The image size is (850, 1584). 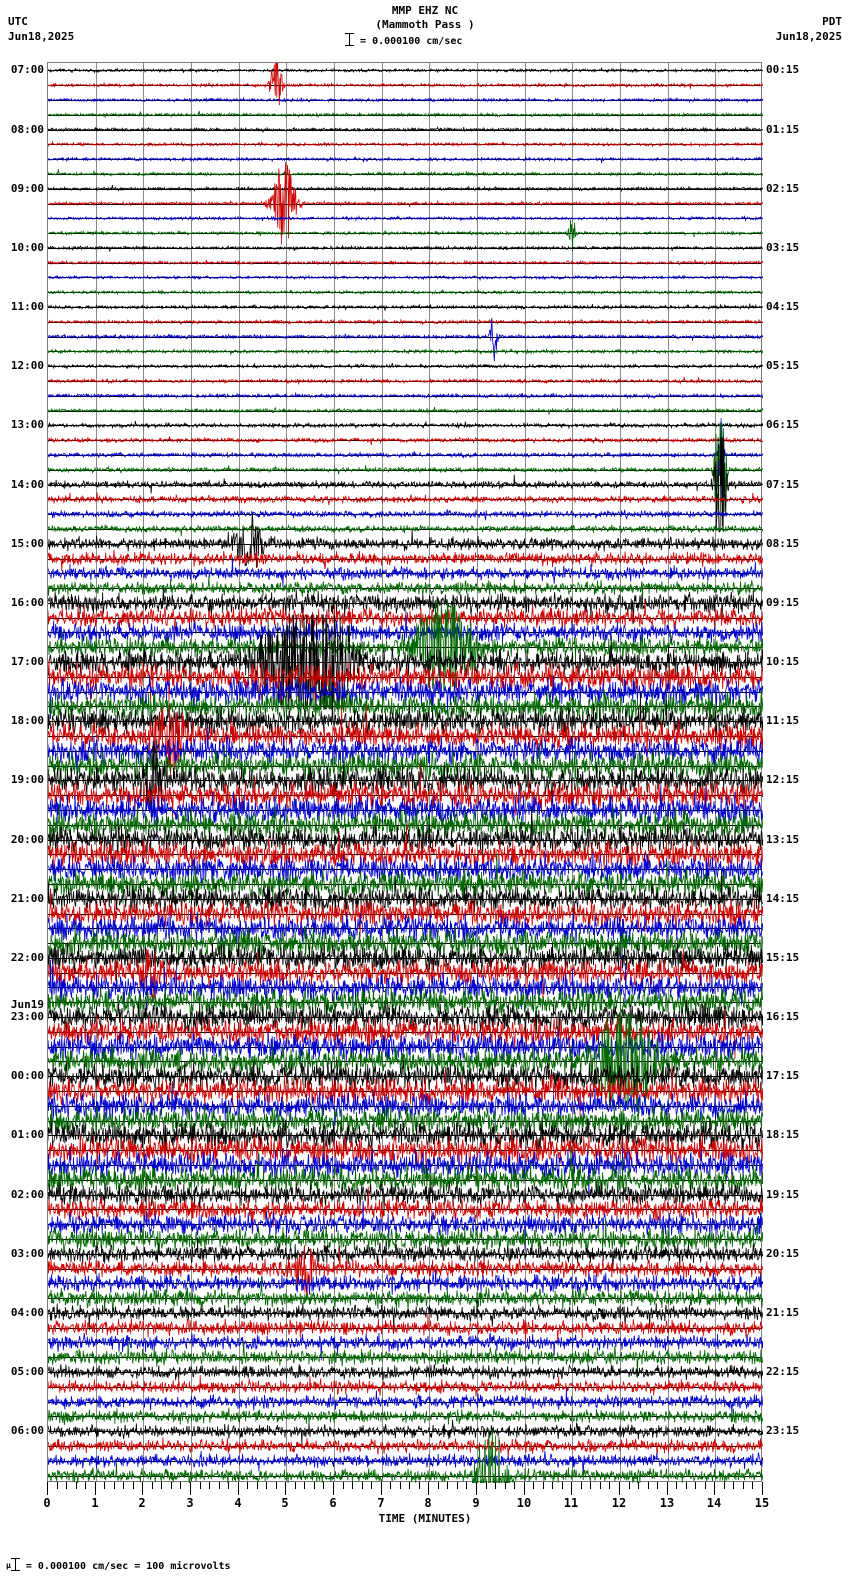 I want to click on right-time-label: 23:15, so click(x=783, y=1431).